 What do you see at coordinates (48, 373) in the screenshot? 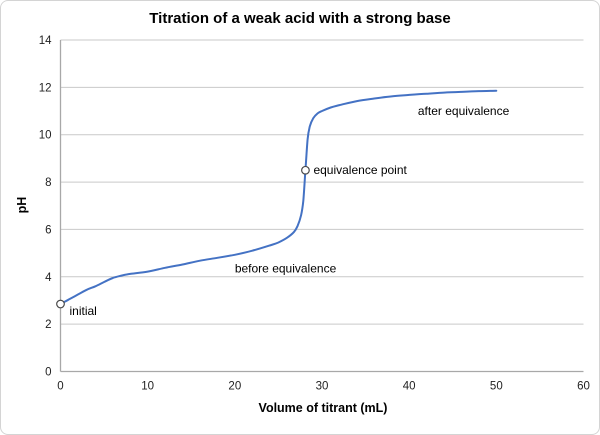
I see `y-tick-label: 0` at bounding box center [48, 373].